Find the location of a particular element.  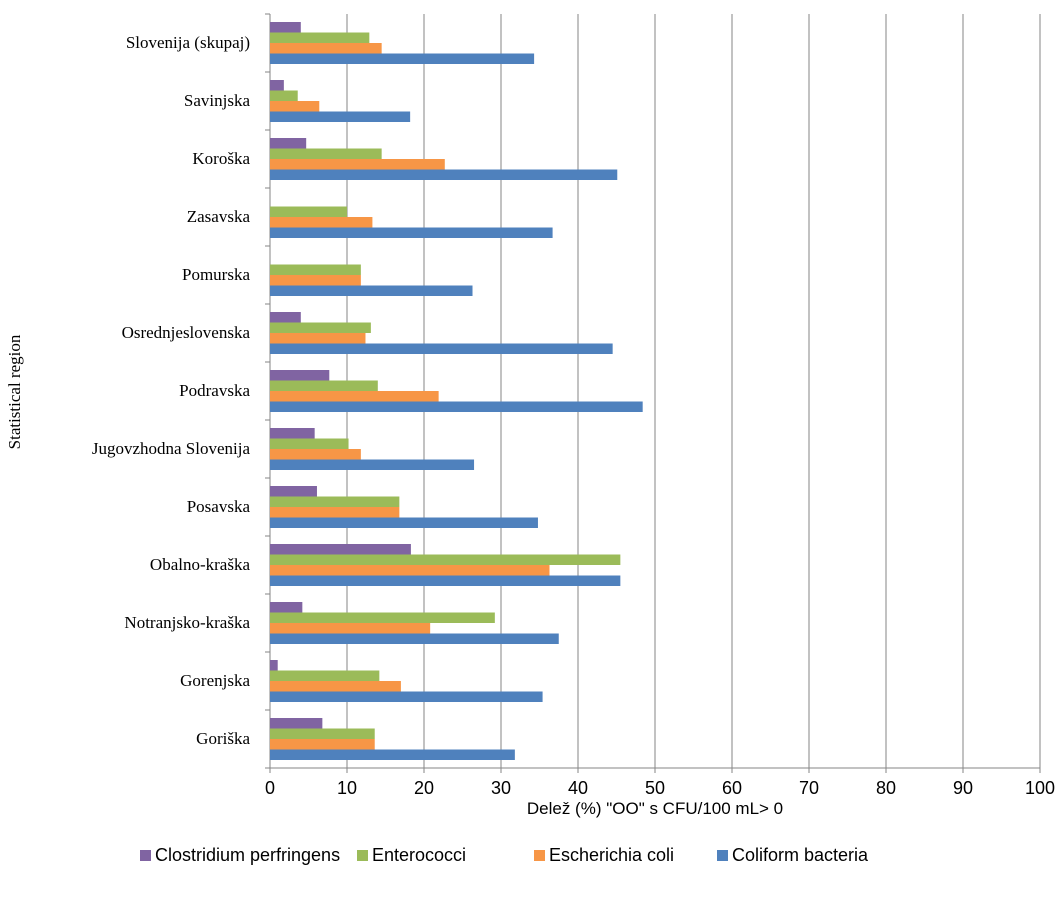

x-tick-label: 80 is located at coordinates (886, 788).